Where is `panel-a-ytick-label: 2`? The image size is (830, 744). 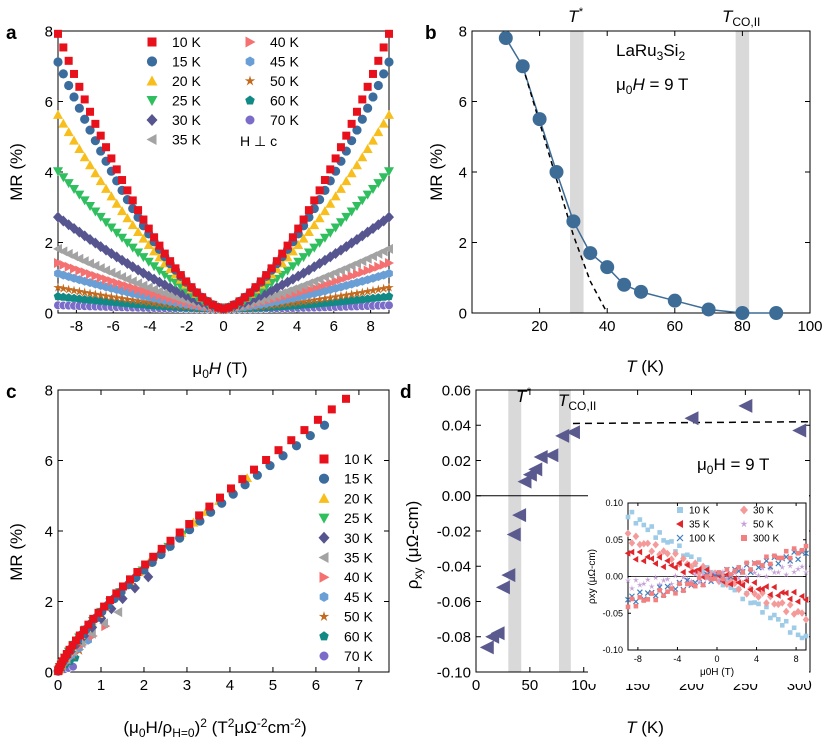 panel-a-ytick-label: 2 is located at coordinates (49, 243).